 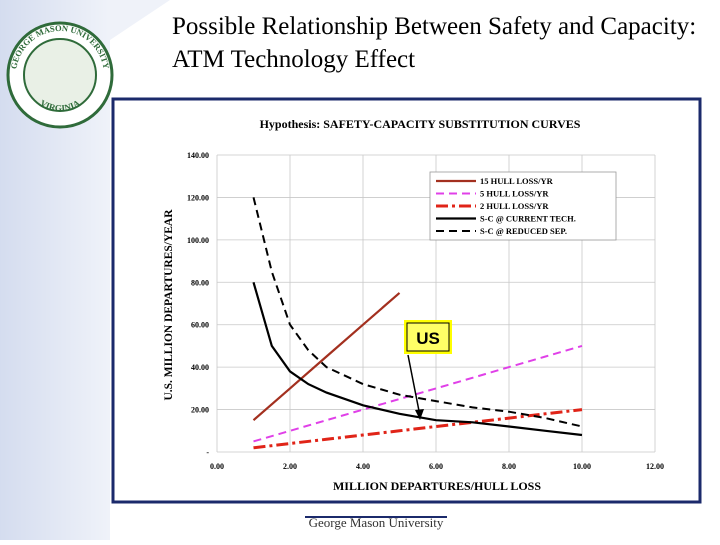 I want to click on y-tick-label: 60.00, so click(x=200, y=325).